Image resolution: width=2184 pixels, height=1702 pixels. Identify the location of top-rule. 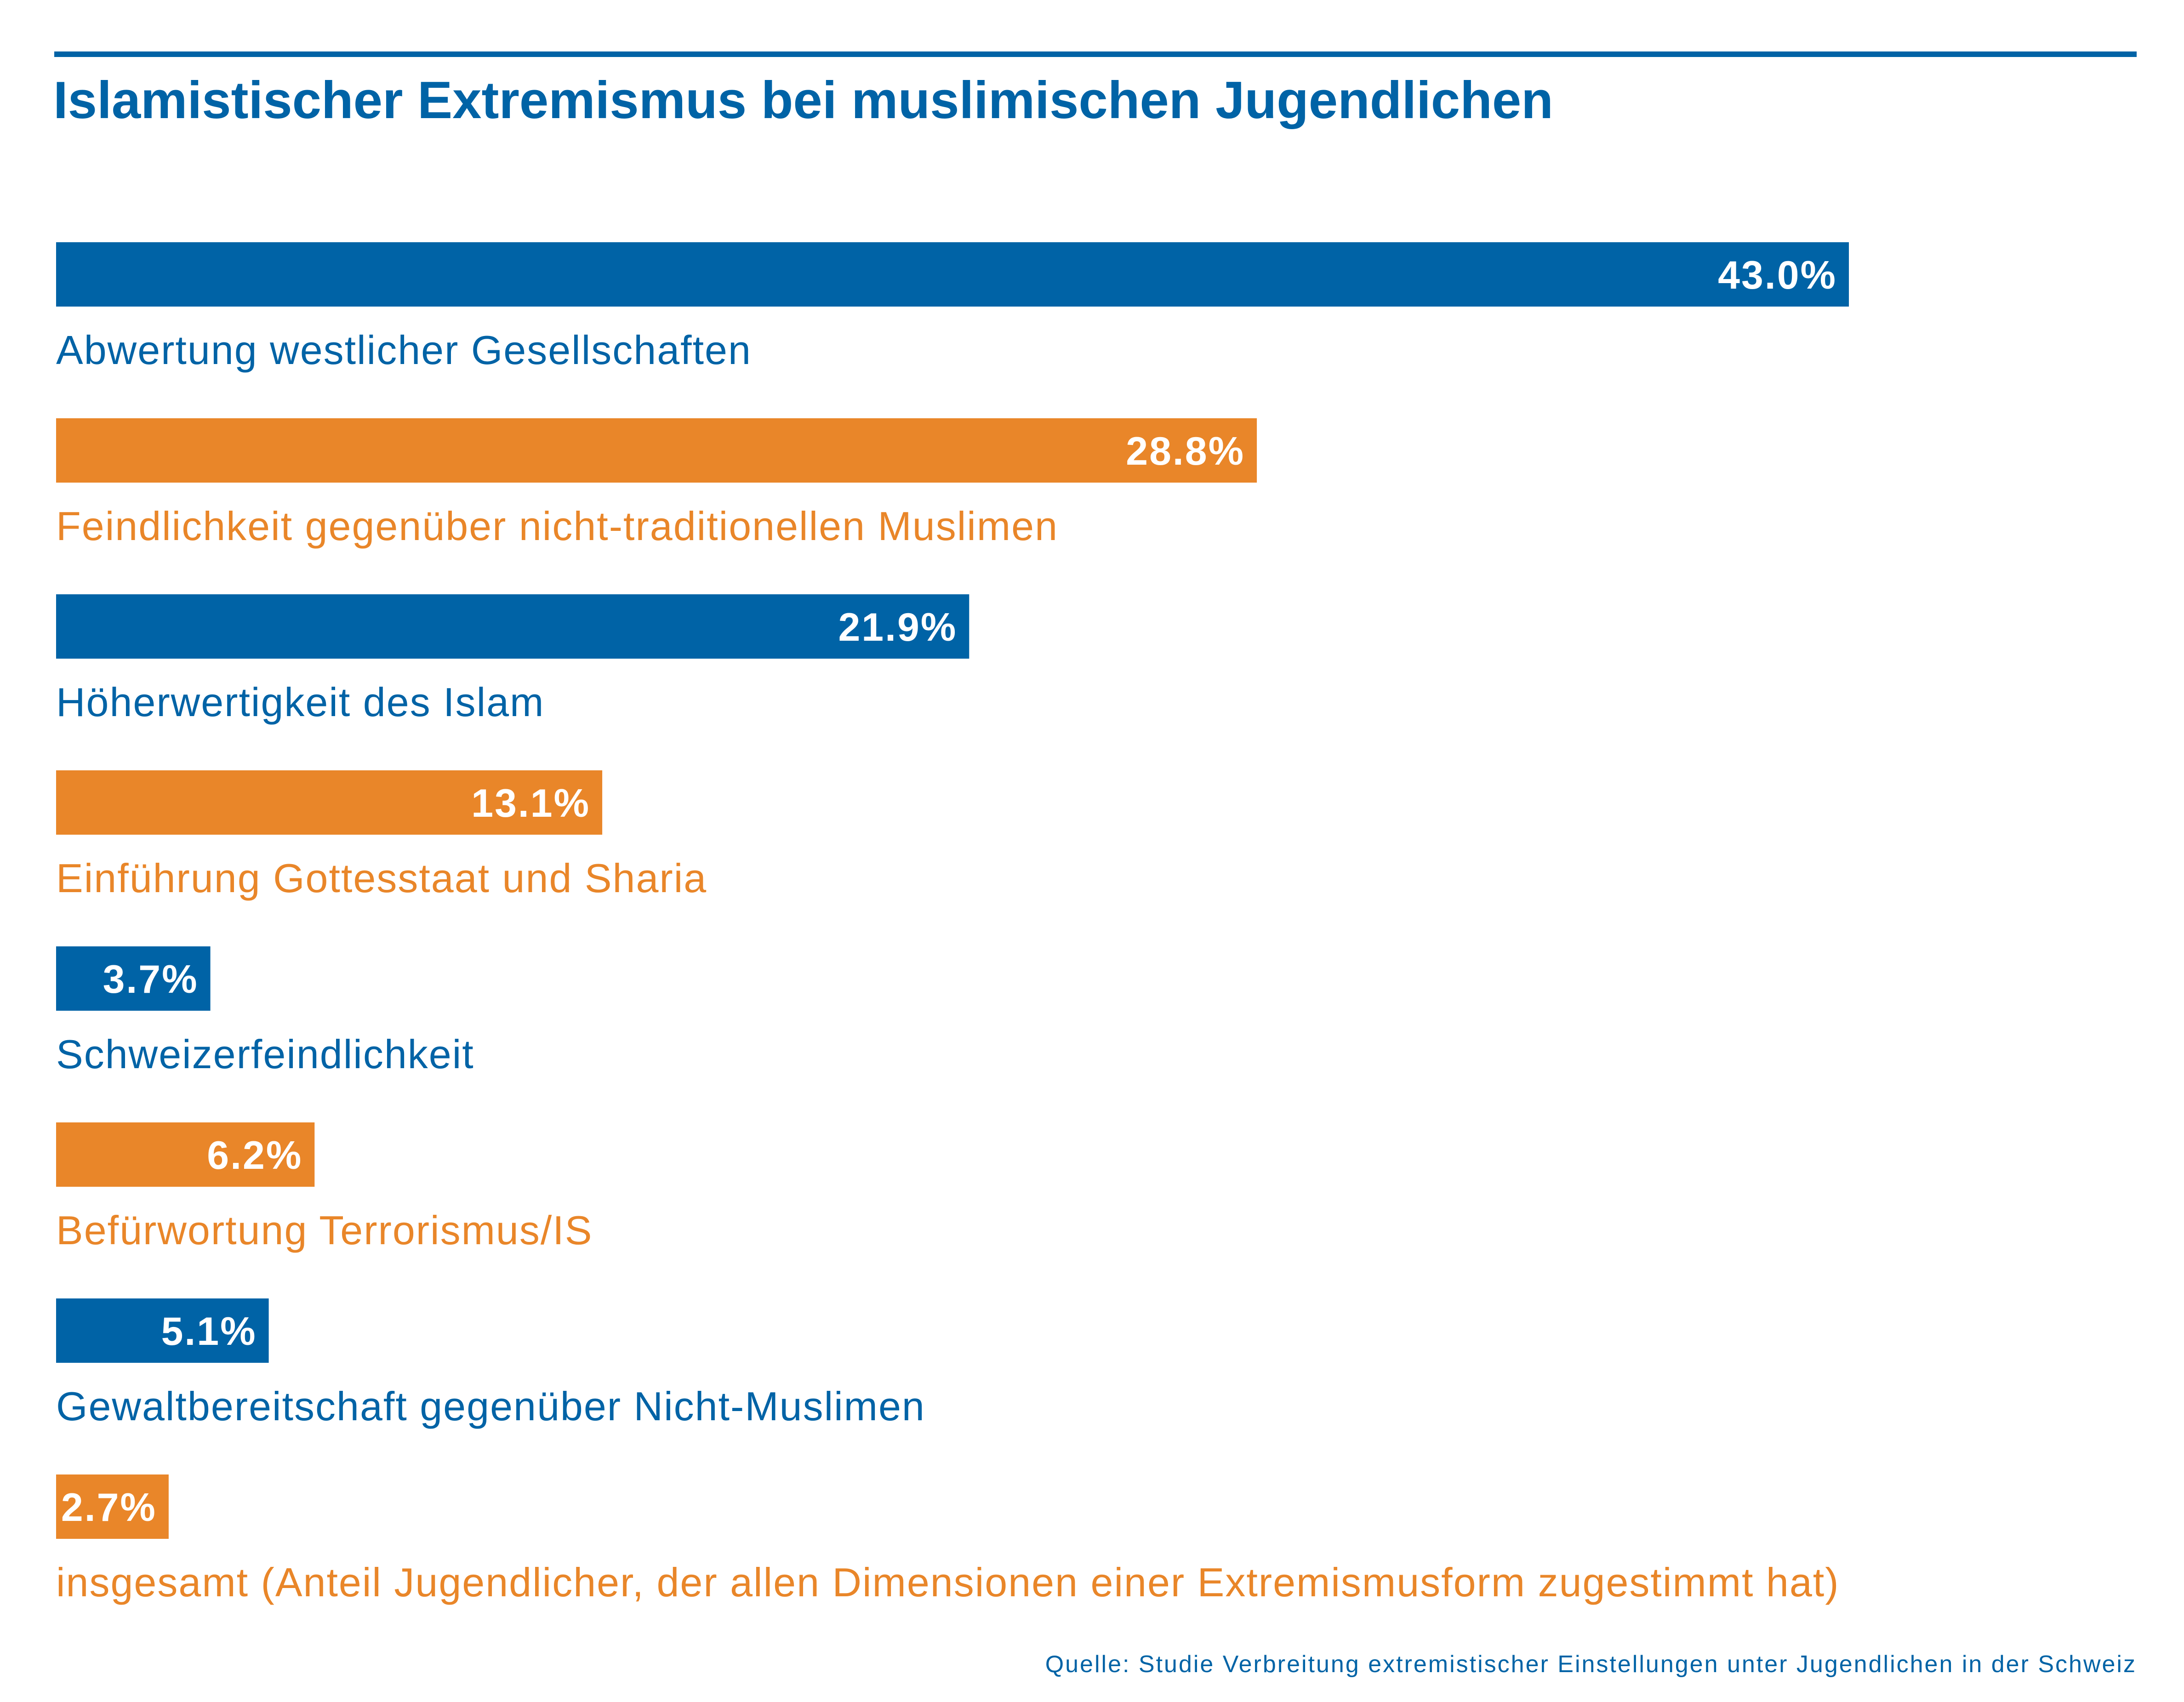
(1095, 54).